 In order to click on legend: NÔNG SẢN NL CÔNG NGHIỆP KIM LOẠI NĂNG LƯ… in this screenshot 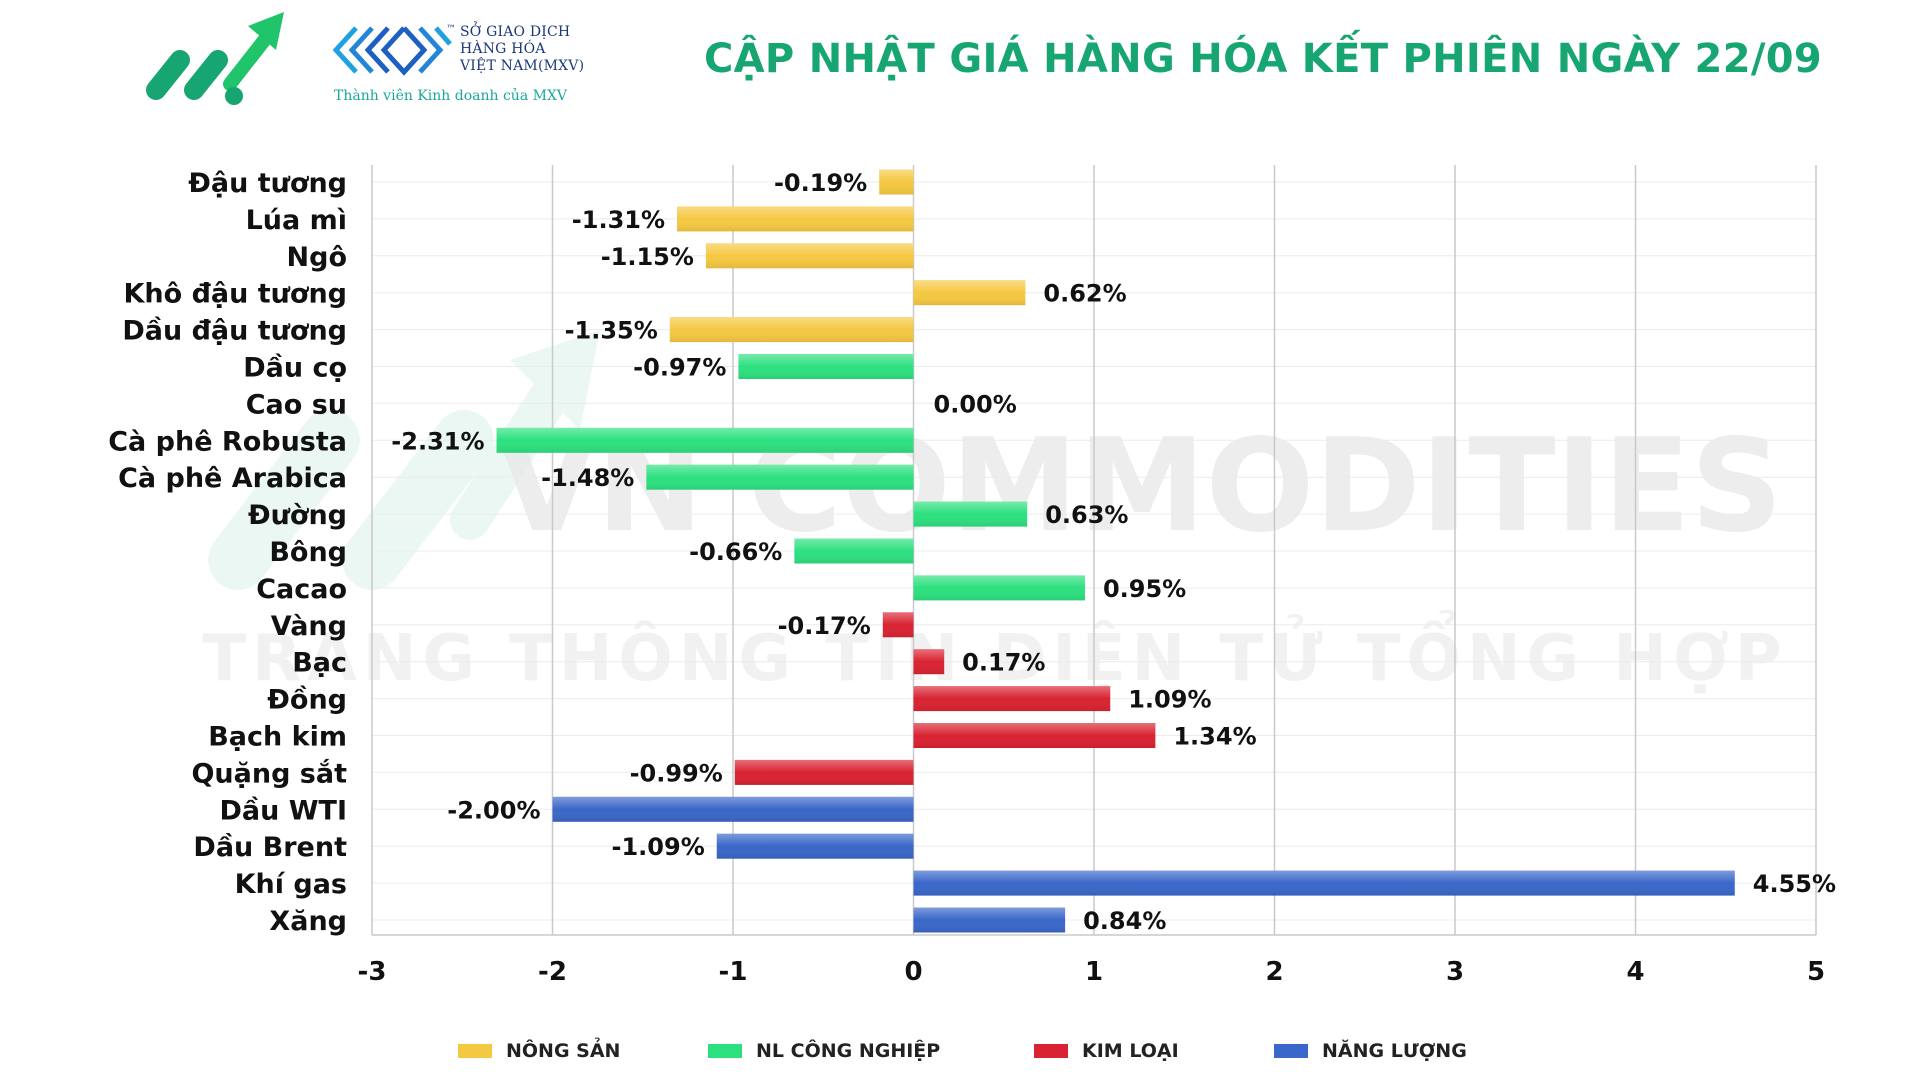, I will do `click(960, 1055)`.